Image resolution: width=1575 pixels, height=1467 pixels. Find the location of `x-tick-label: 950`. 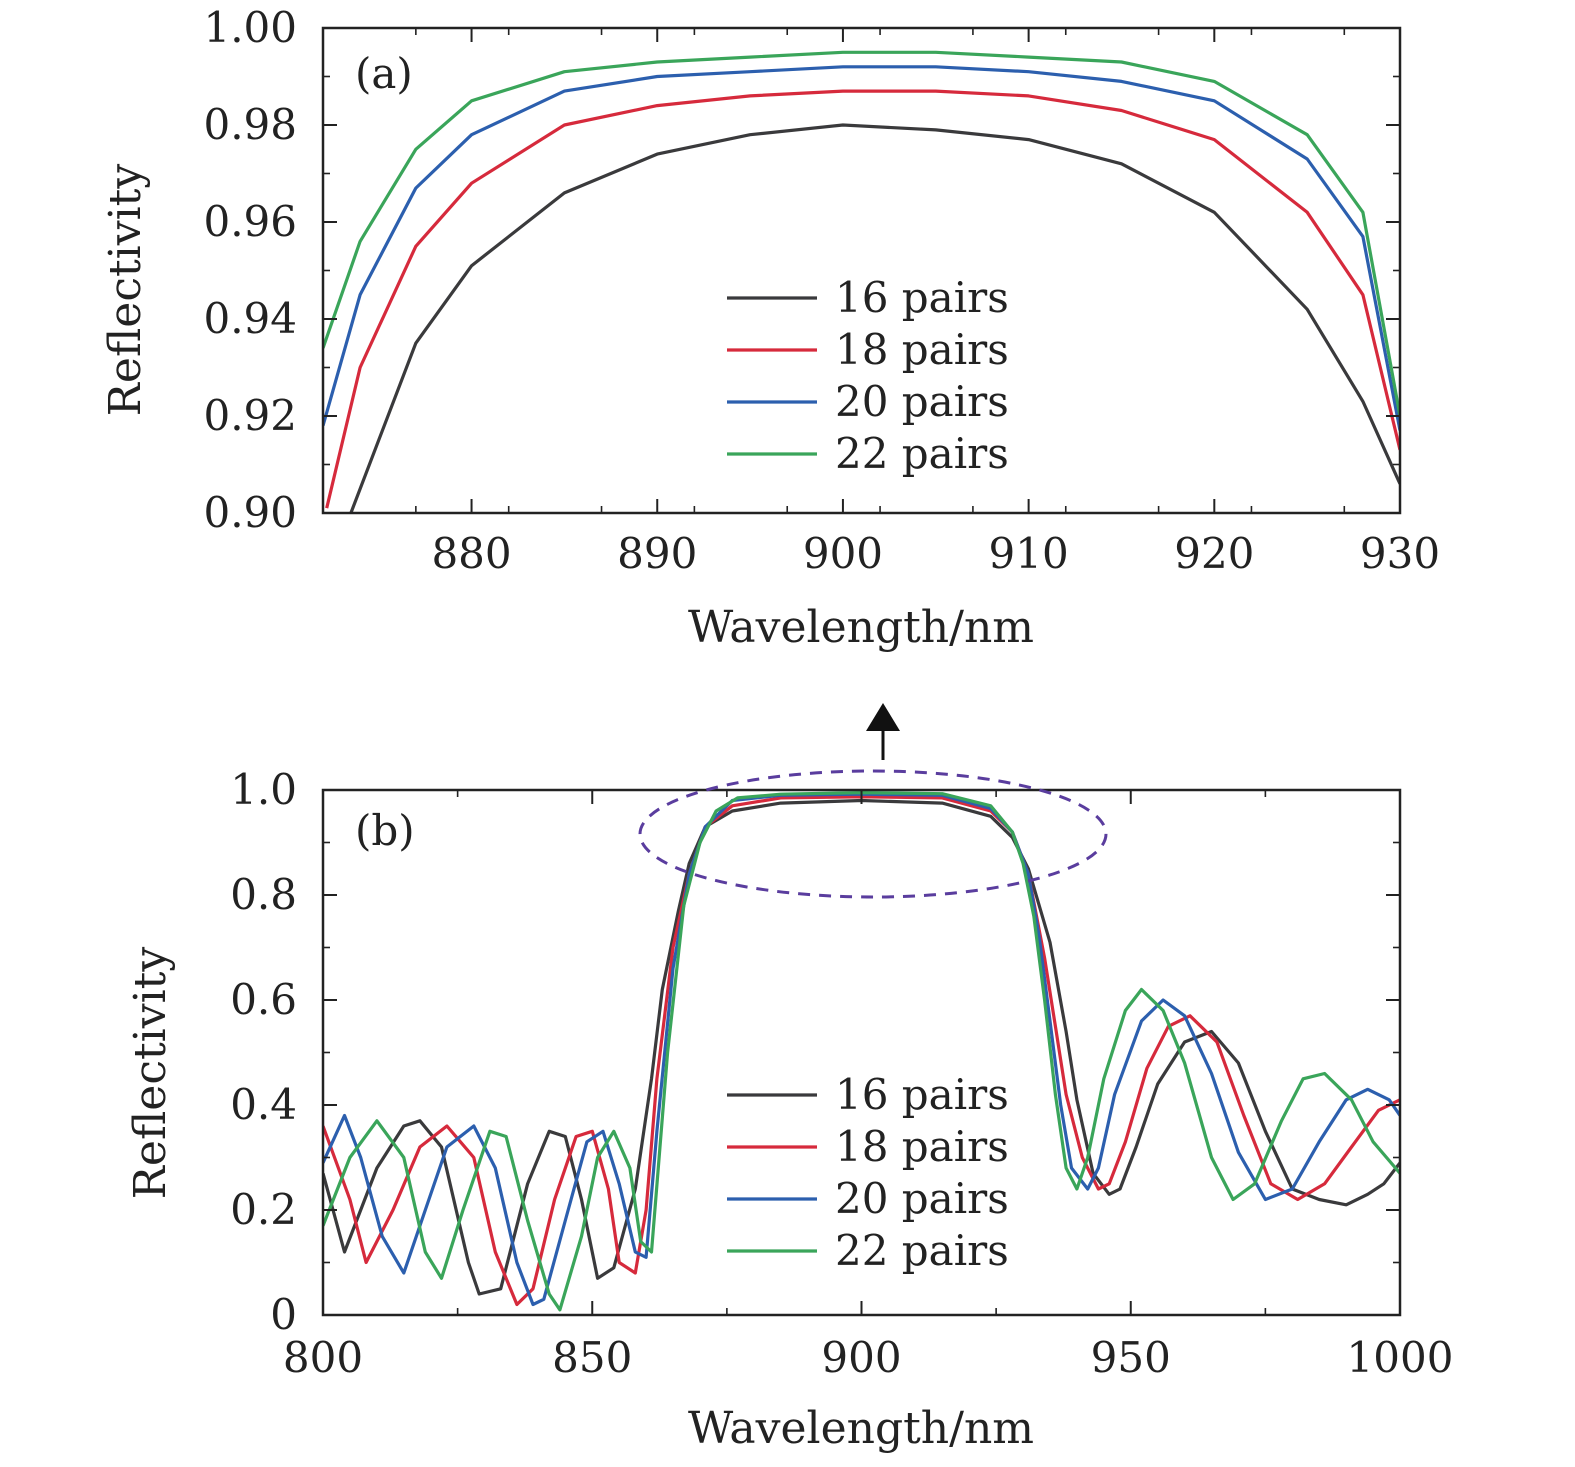

x-tick-label: 950 is located at coordinates (1131, 1357).